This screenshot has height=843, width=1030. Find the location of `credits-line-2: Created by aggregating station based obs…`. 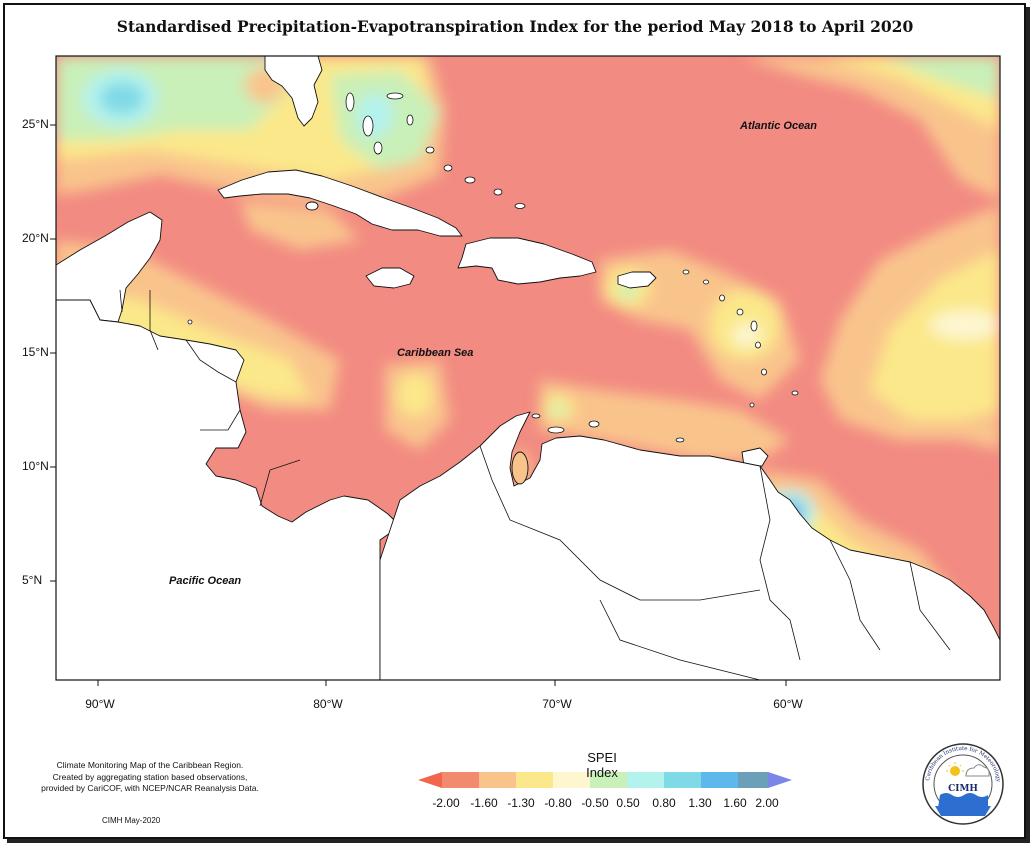

credits-line-2: Created by aggregating station based obs… is located at coordinates (150, 776).